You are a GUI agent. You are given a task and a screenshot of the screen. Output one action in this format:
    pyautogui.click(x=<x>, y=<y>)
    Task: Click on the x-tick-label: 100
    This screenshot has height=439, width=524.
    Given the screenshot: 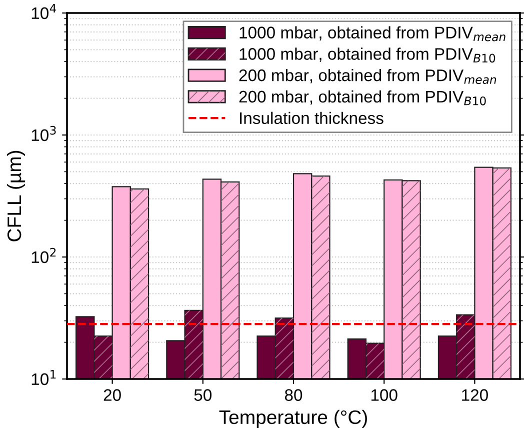 What is the action you would take?
    pyautogui.click(x=384, y=395)
    